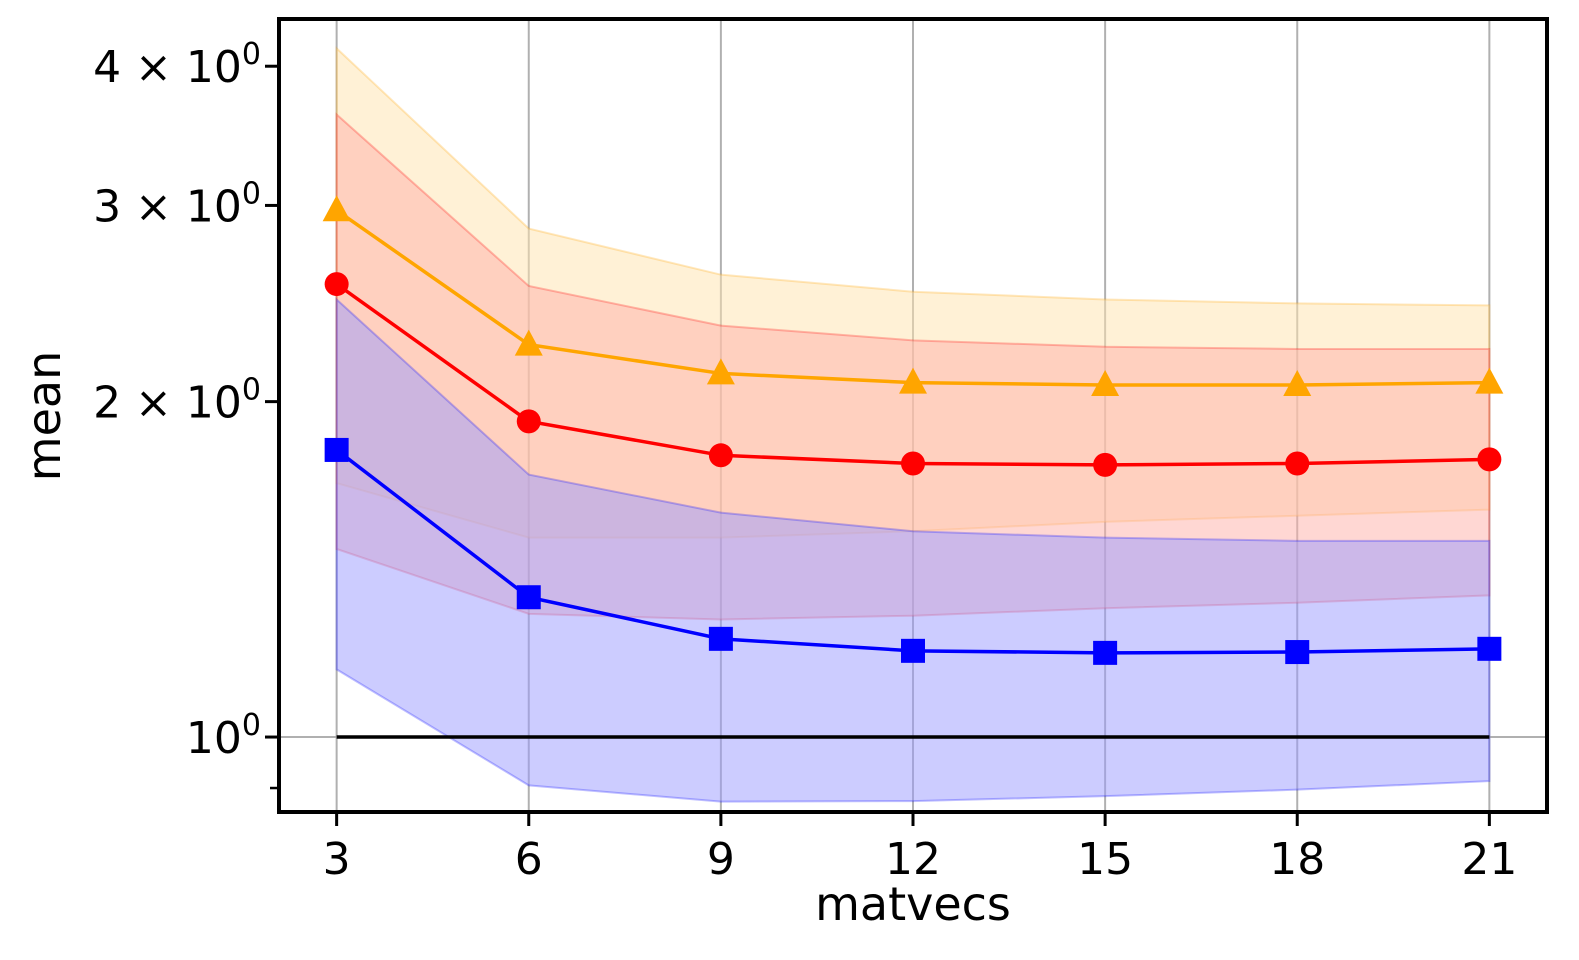  Describe the element at coordinates (913, 904) in the screenshot. I see `x-axis-label: matvecs` at that location.